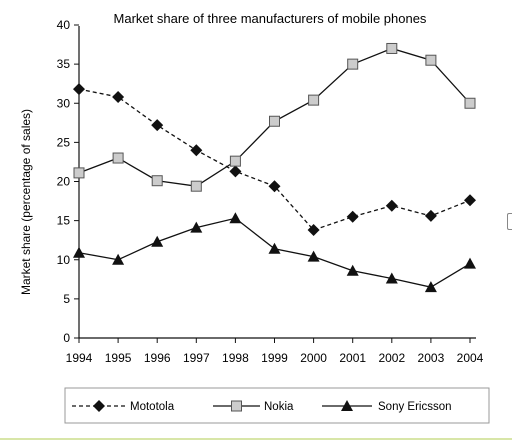 This screenshot has width=512, height=447. Describe the element at coordinates (64, 142) in the screenshot. I see `y-tick-label: 25` at that location.